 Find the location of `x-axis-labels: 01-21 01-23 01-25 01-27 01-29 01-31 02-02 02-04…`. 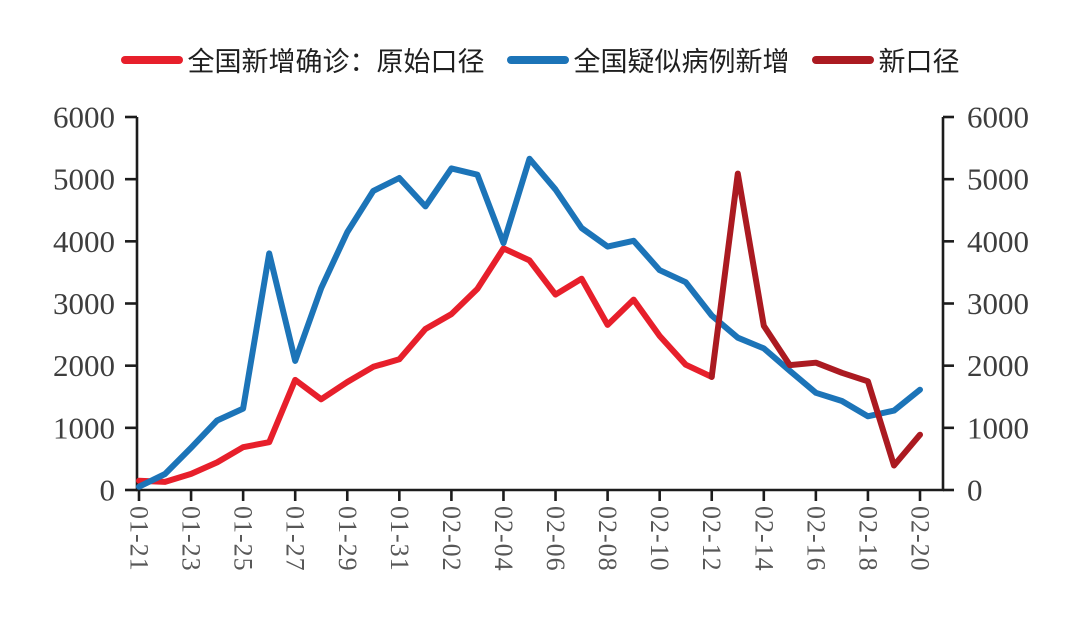

x-axis-labels: 01-21 01-23 01-25 01-27 01-29 01-31 02-02 02-04… is located at coordinates (530, 539).